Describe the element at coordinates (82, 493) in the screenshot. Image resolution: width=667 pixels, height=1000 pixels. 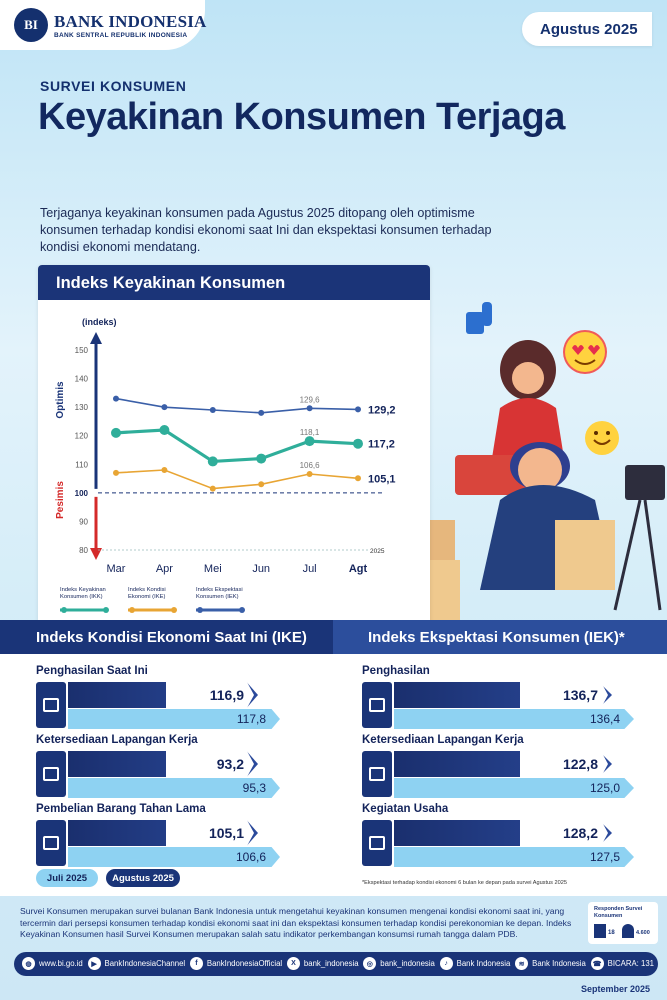
I see `y-tick-label: 100` at that location.